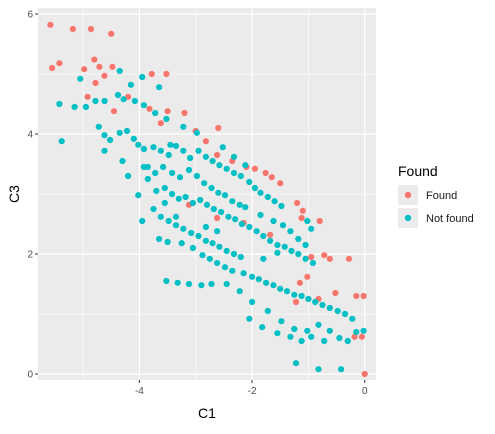  What do you see at coordinates (30, 255) in the screenshot?
I see `y-tick-label: 2` at bounding box center [30, 255].